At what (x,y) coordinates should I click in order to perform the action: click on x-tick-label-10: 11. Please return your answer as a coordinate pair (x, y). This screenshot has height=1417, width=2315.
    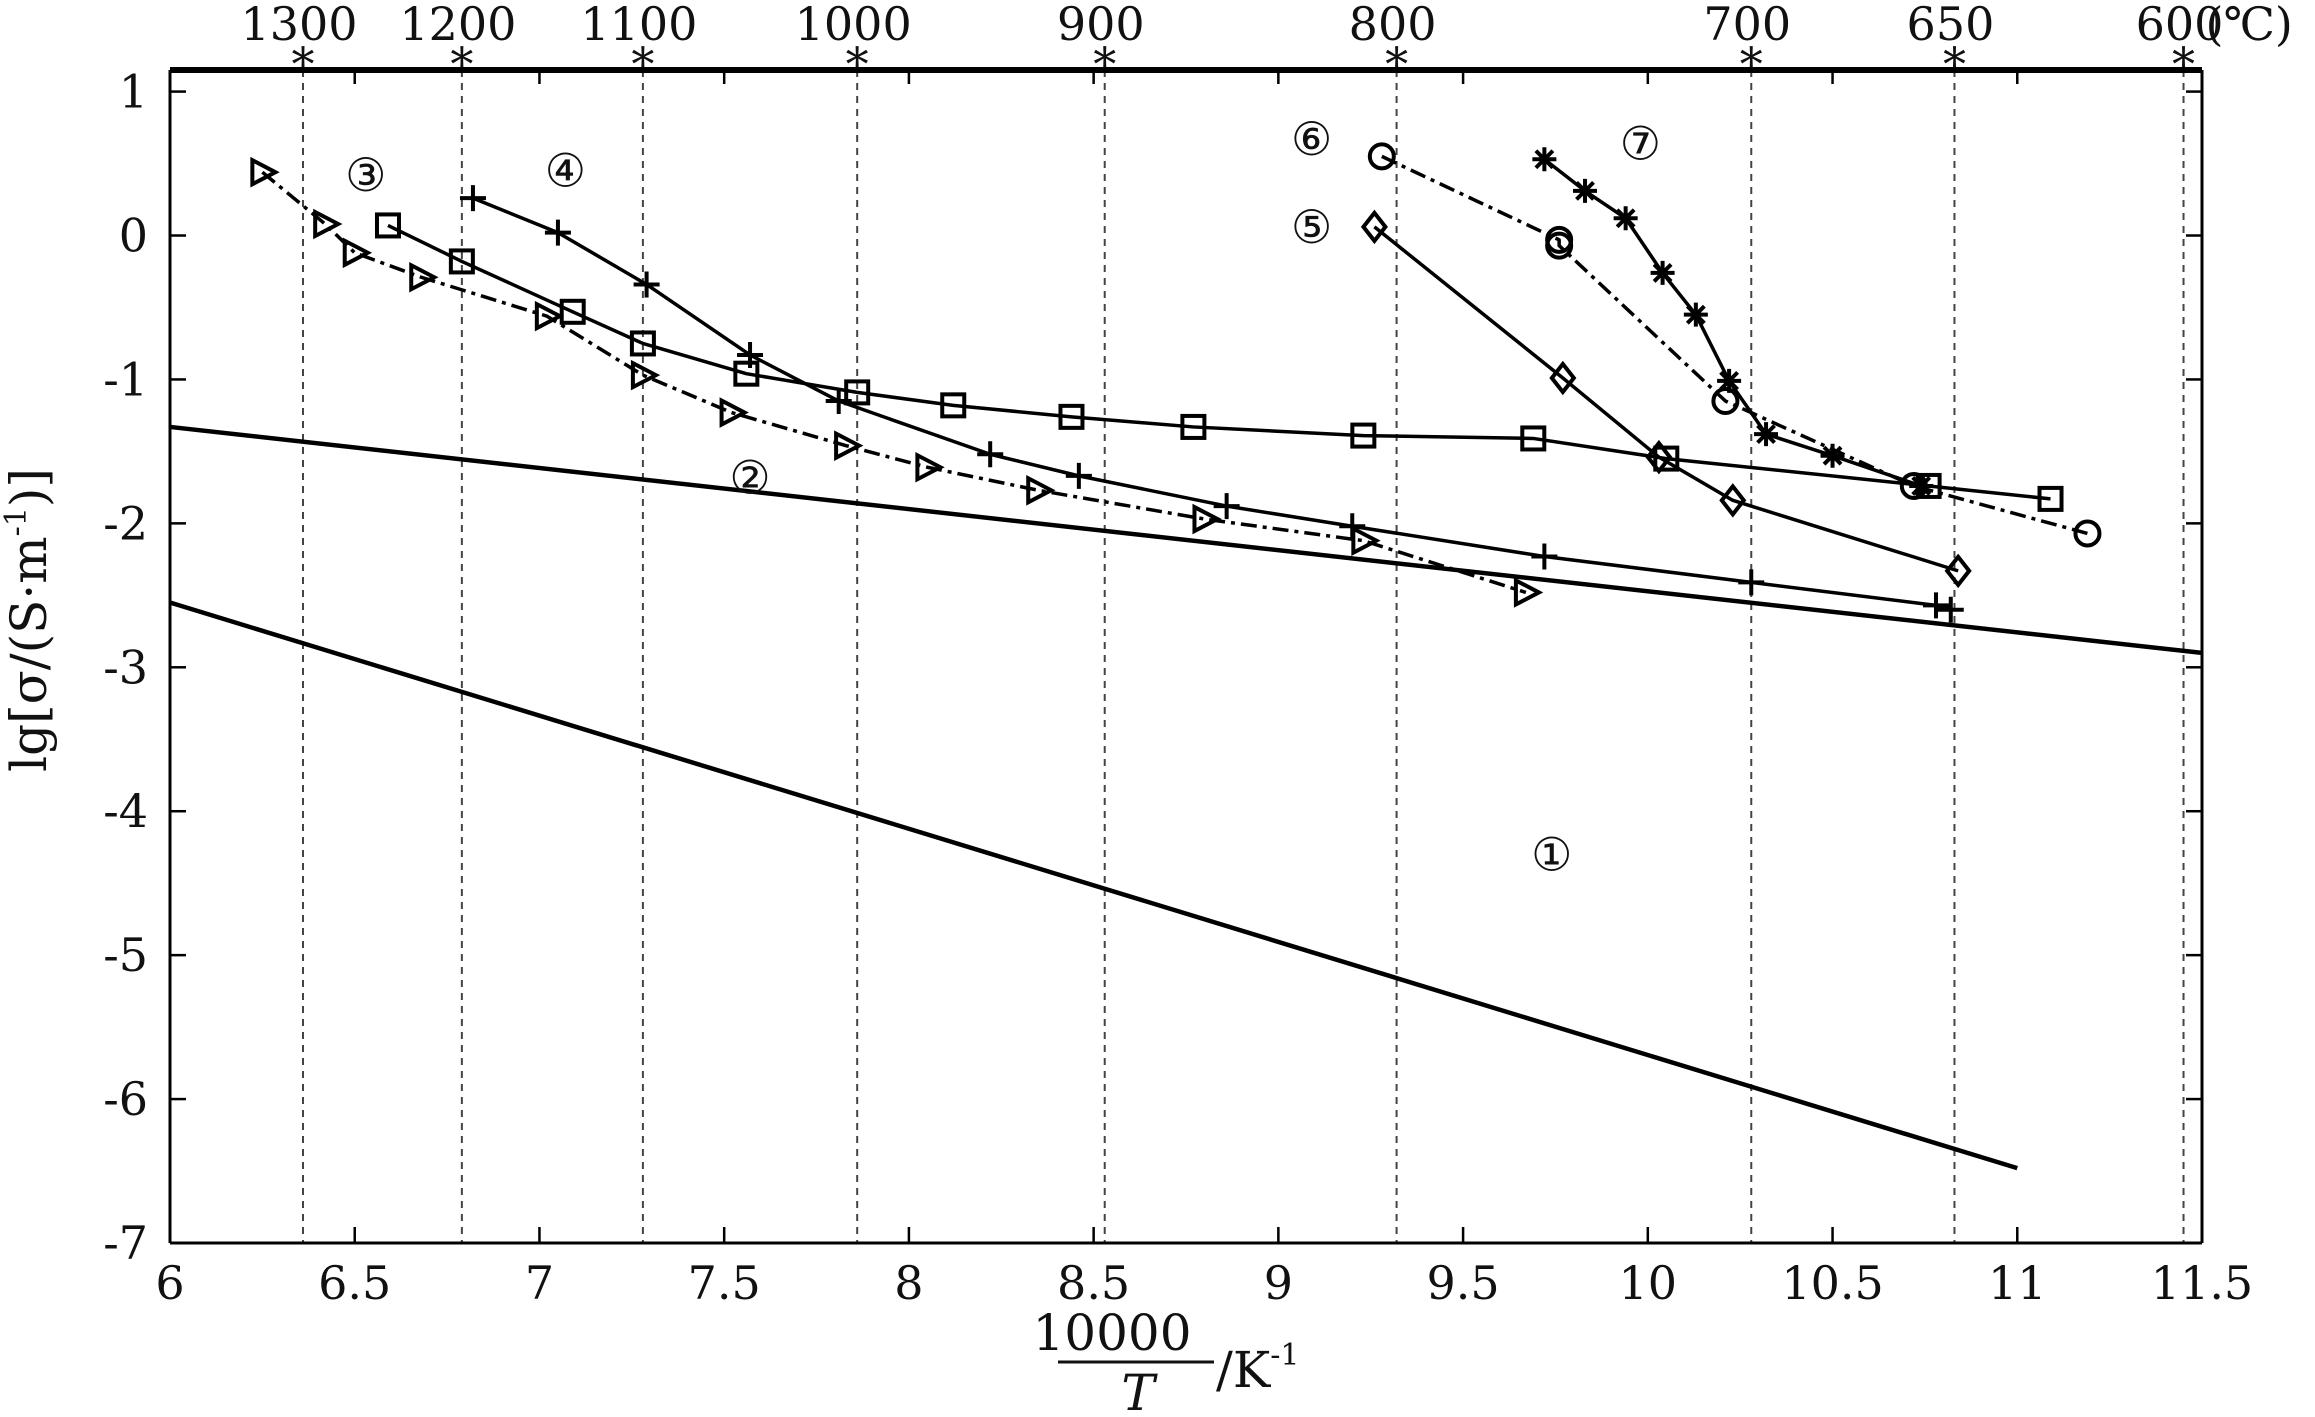
    Looking at the image, I should click on (2017, 1283).